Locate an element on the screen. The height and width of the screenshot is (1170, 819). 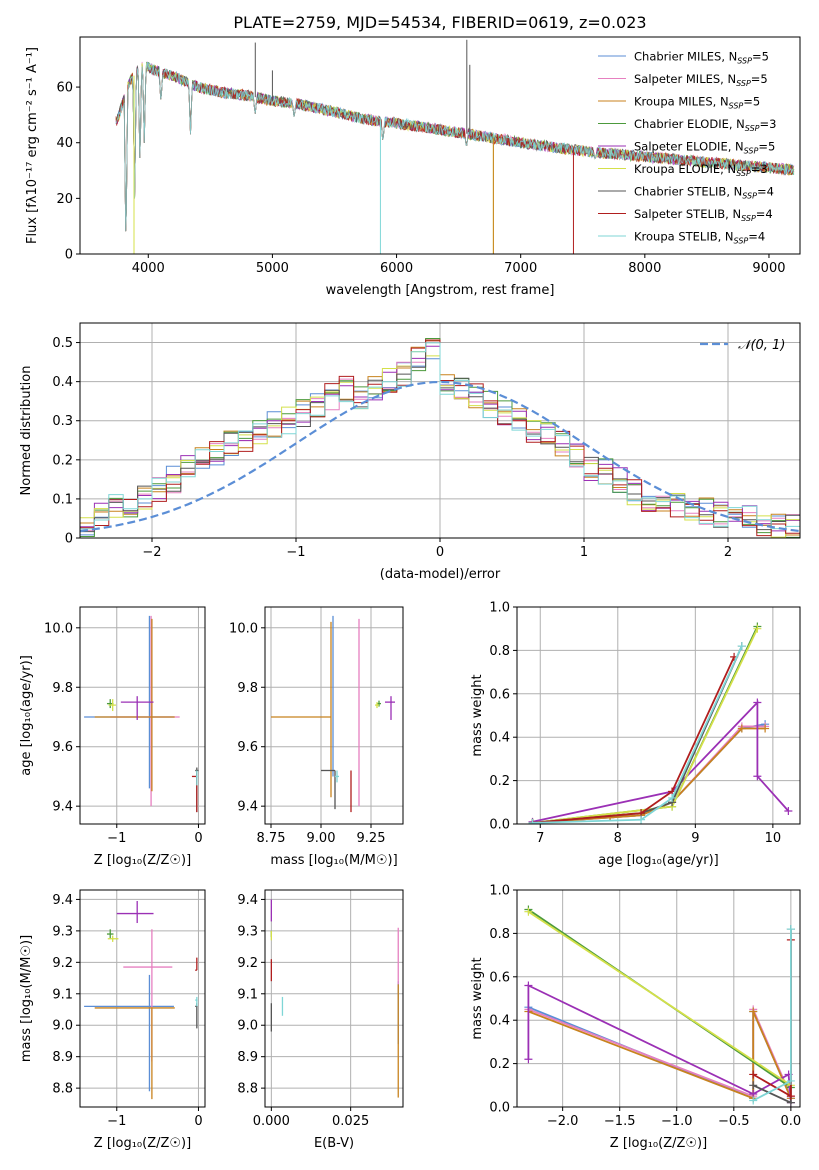
y-tick-label: 8.8 is located at coordinates (62, 1089).